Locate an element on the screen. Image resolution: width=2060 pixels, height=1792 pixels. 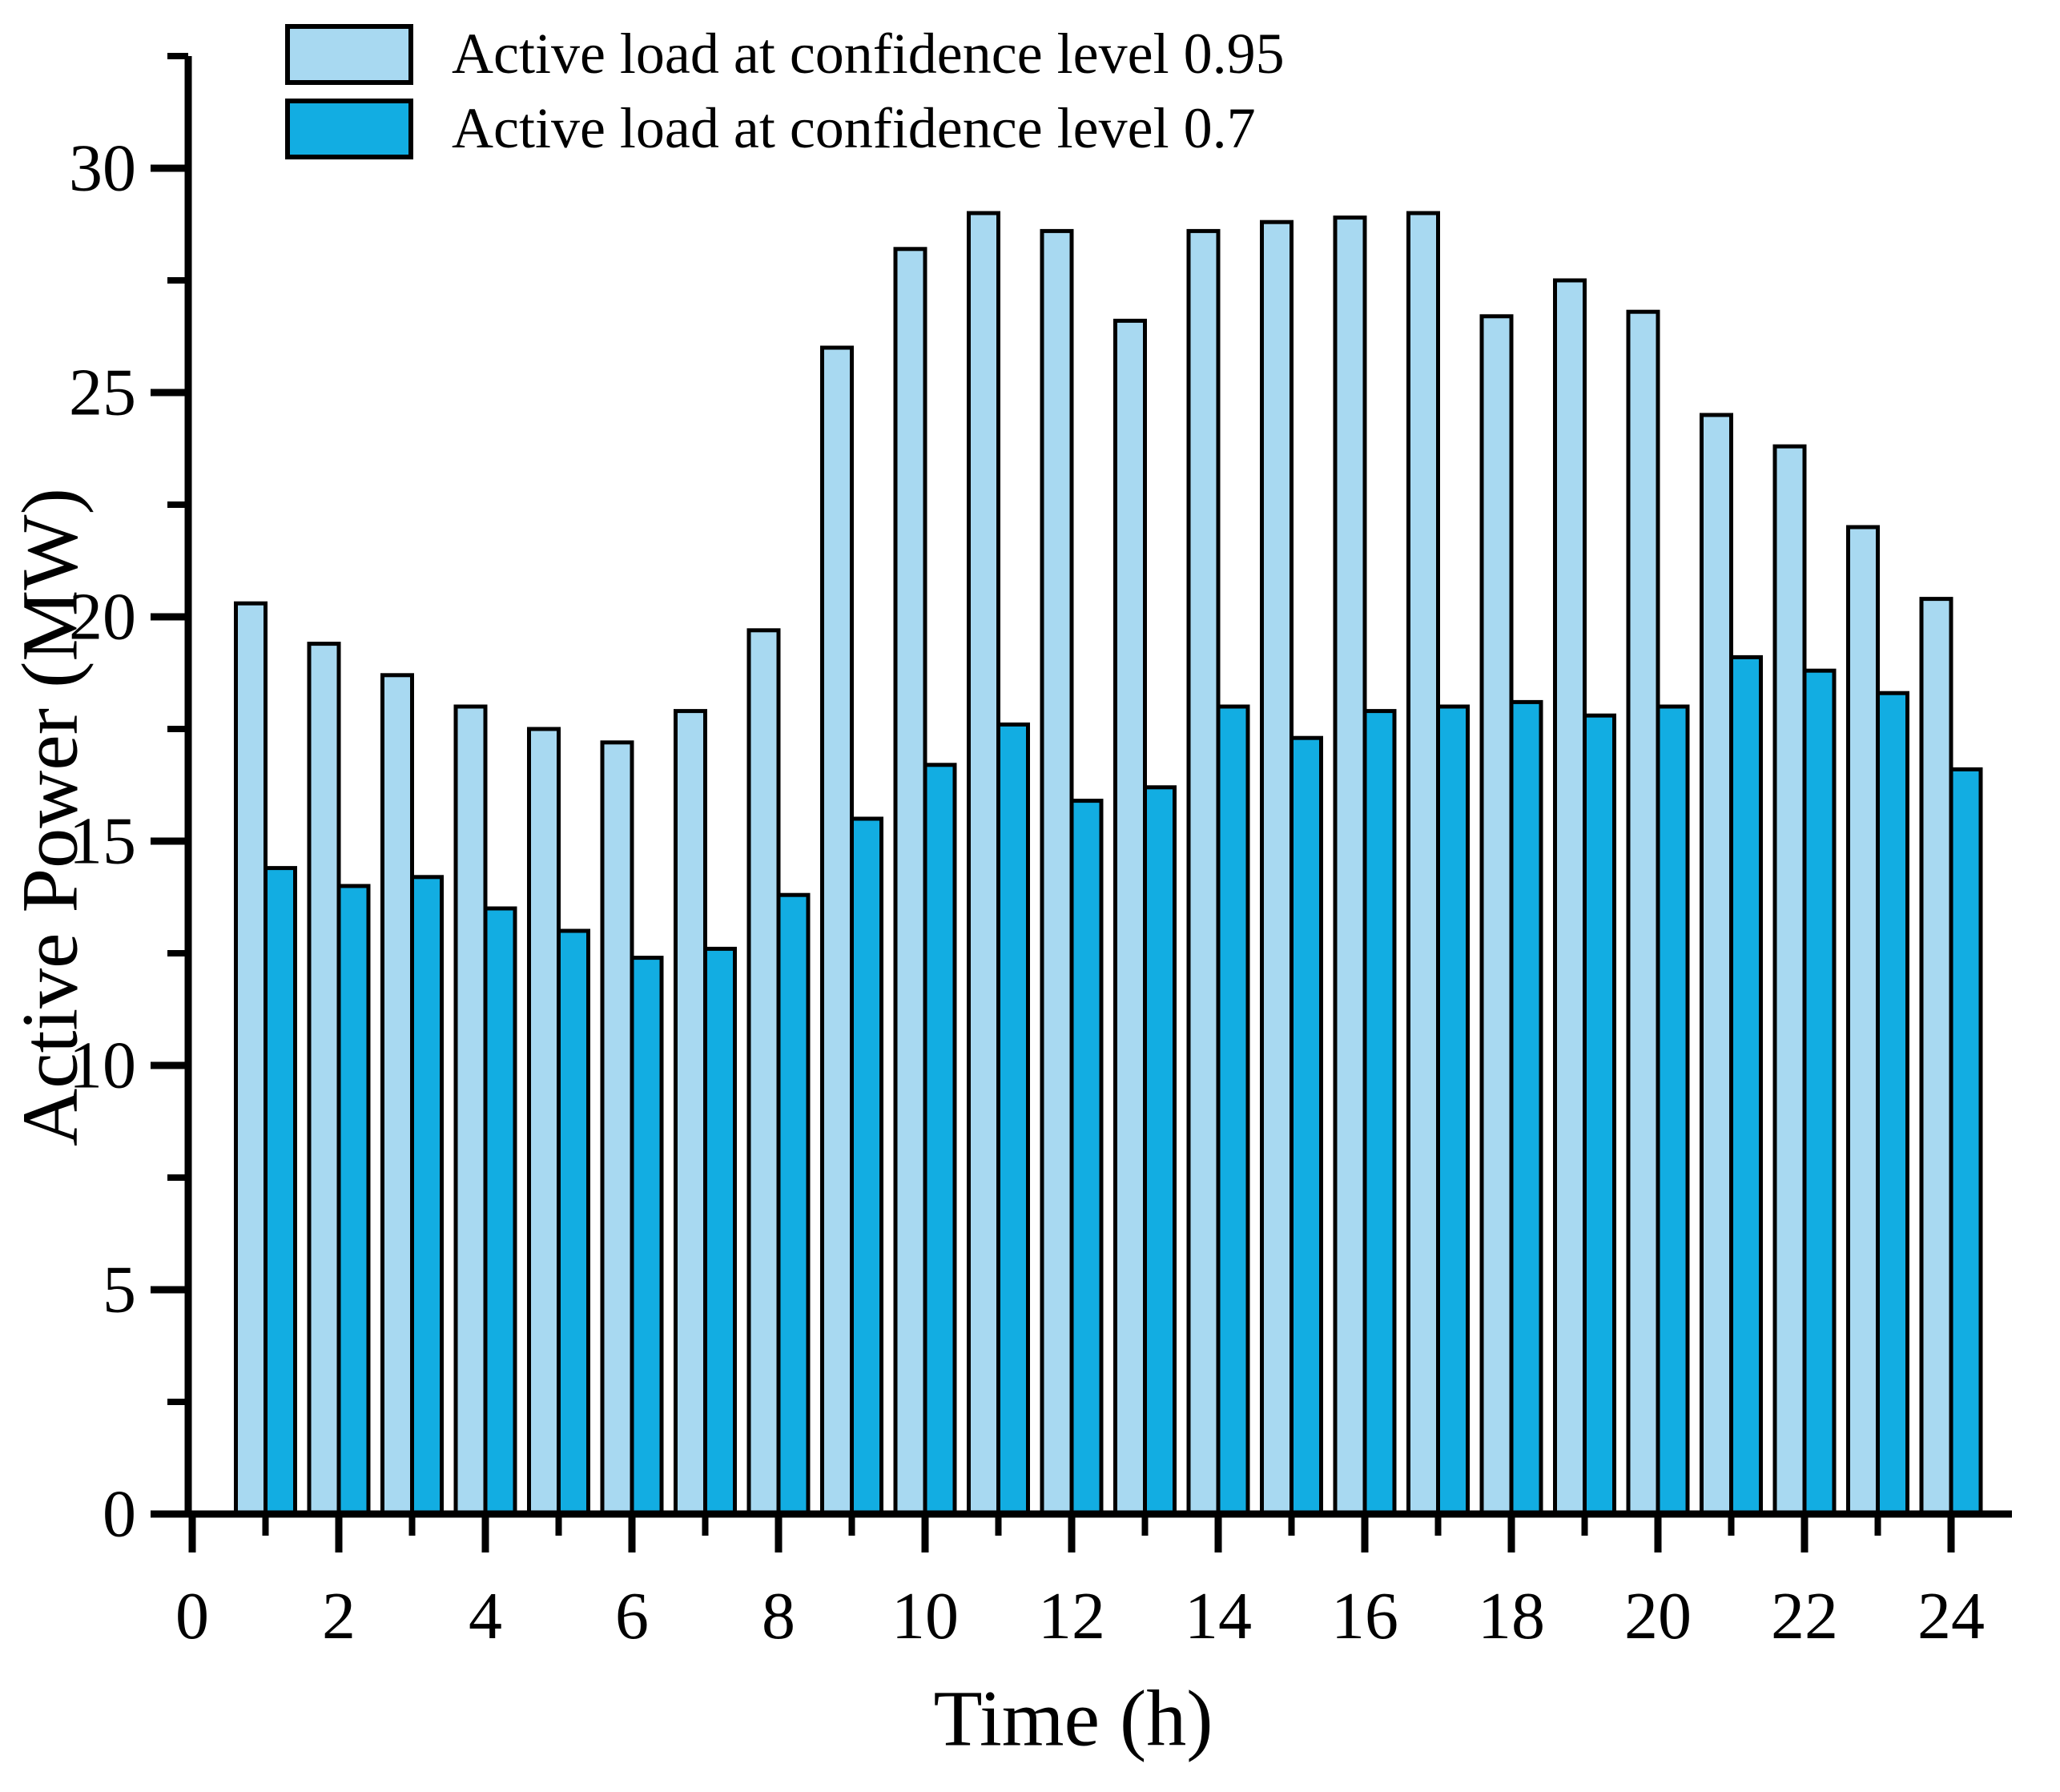
bar-cl095-h14 is located at coordinates (1203, 872).